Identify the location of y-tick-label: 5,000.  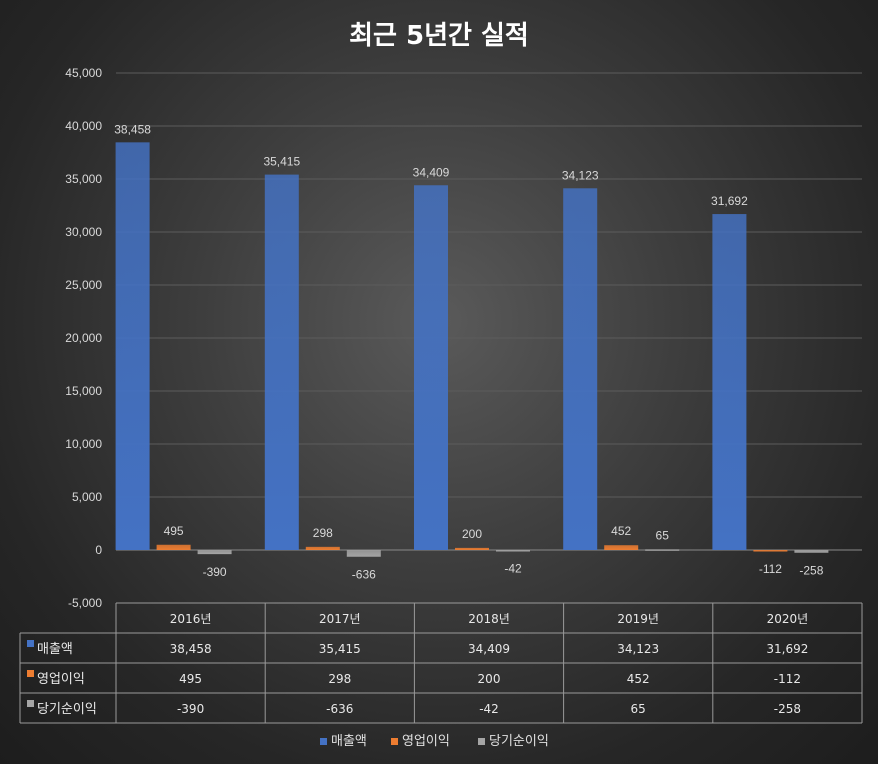
(87, 497).